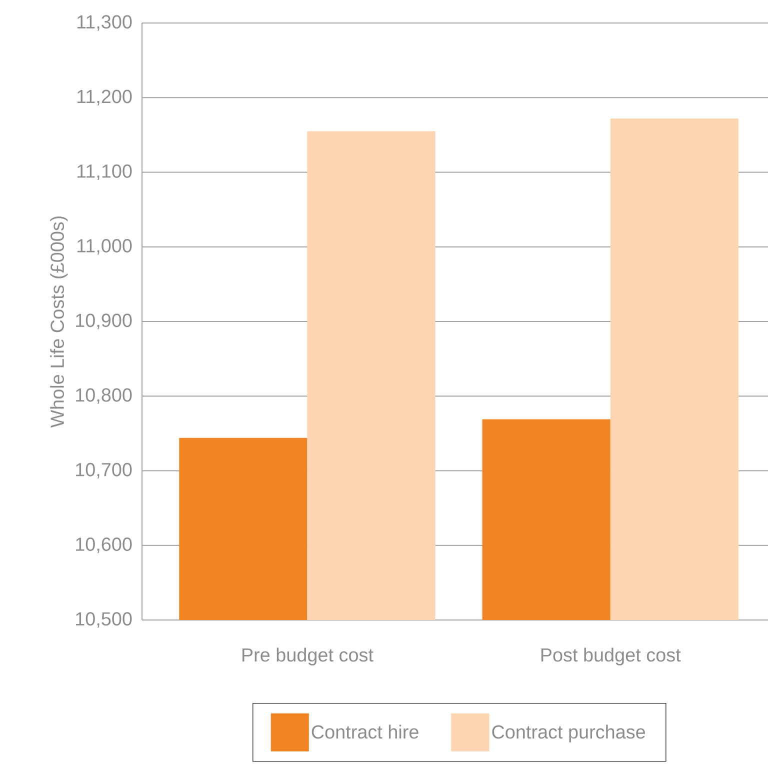 The width and height of the screenshot is (768, 765). What do you see at coordinates (104, 396) in the screenshot?
I see `y-tick-label: 10,800` at bounding box center [104, 396].